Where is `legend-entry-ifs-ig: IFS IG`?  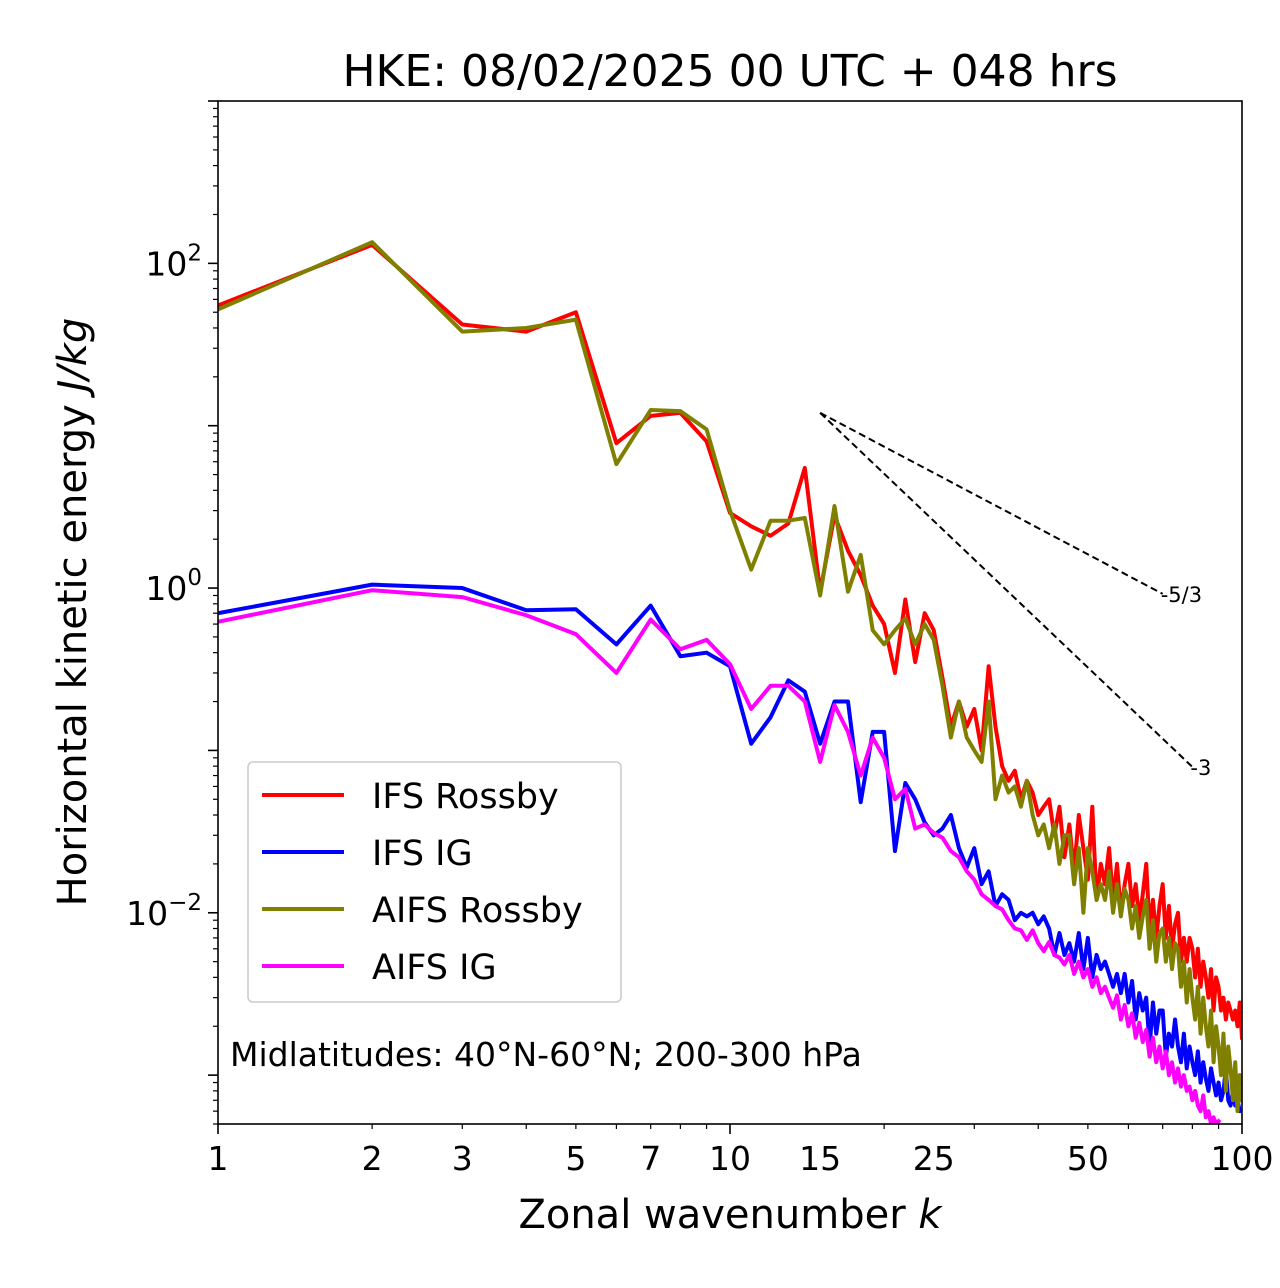 legend-entry-ifs-ig: IFS IG is located at coordinates (367, 854).